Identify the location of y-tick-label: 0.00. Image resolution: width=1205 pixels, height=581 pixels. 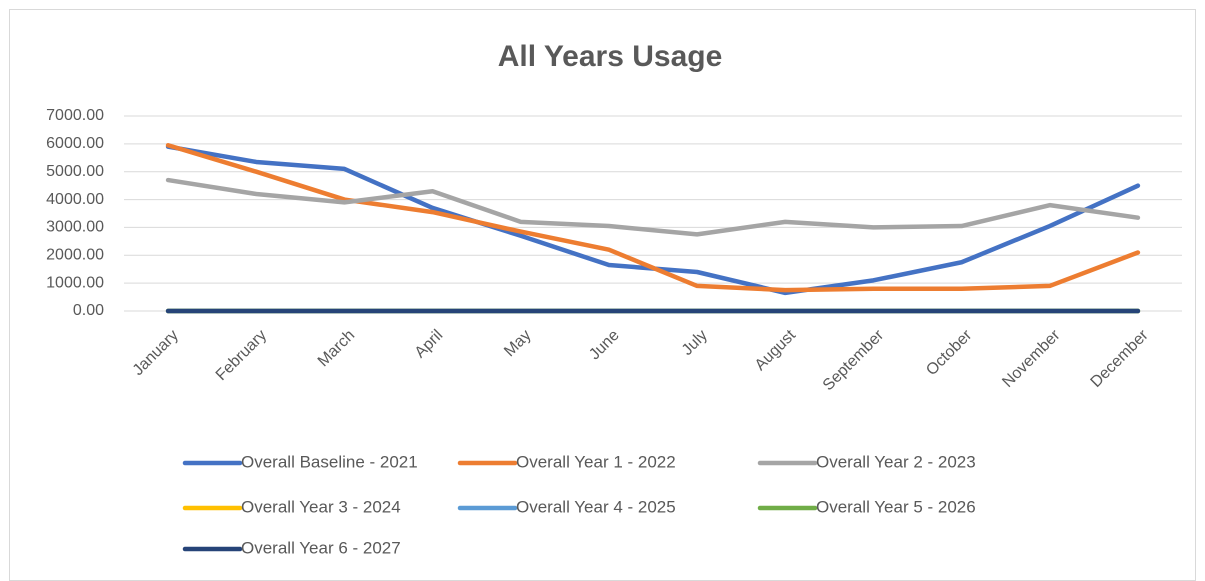
(88, 310).